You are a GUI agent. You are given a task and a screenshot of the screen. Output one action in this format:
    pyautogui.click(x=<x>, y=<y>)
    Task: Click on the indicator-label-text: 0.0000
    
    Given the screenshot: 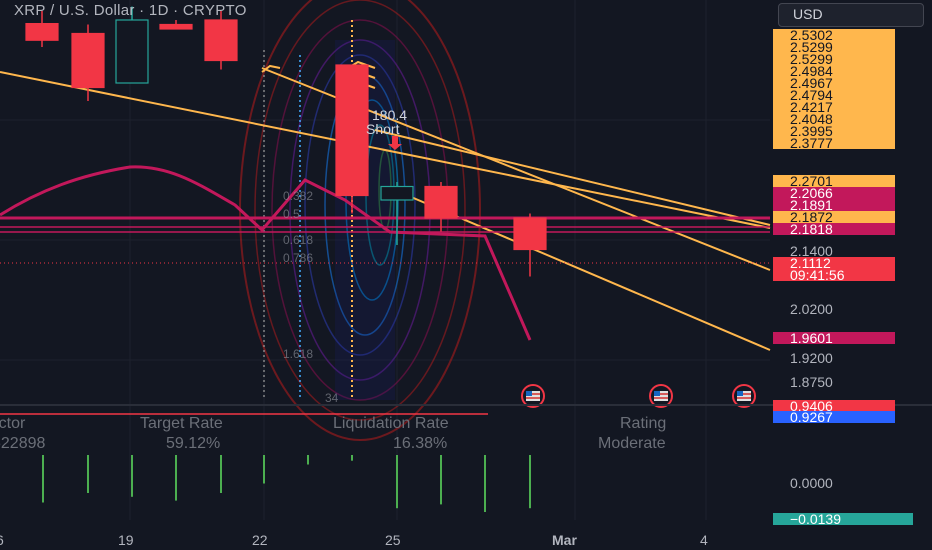 What is the action you would take?
    pyautogui.click(x=811, y=483)
    